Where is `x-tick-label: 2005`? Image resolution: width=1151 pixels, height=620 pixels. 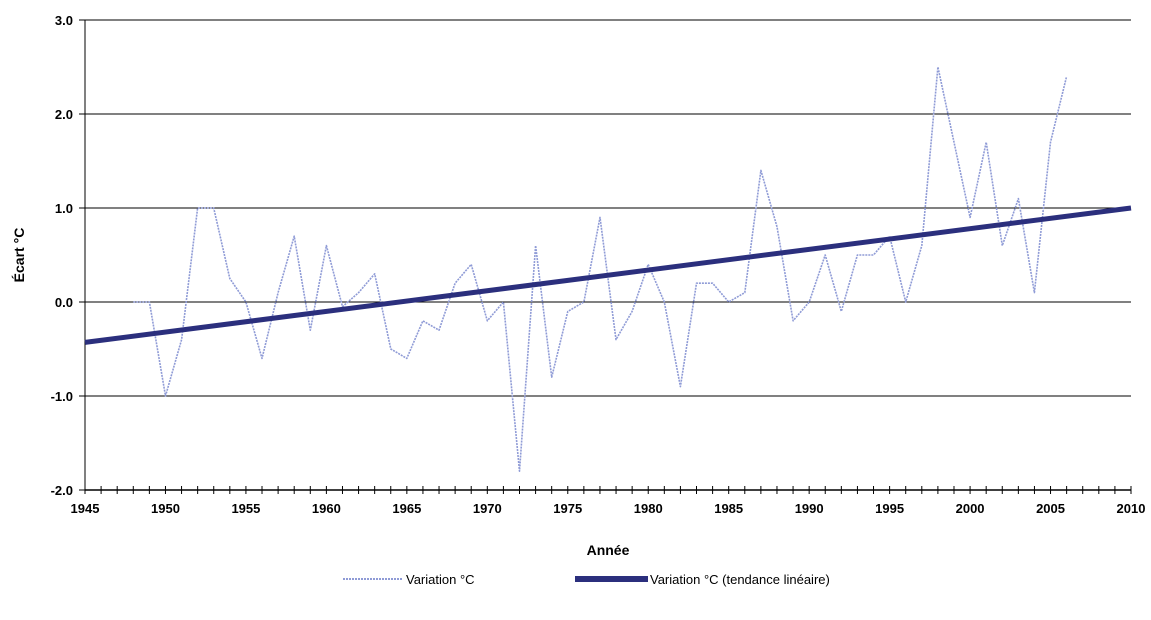 x-tick-label: 2005 is located at coordinates (1050, 508).